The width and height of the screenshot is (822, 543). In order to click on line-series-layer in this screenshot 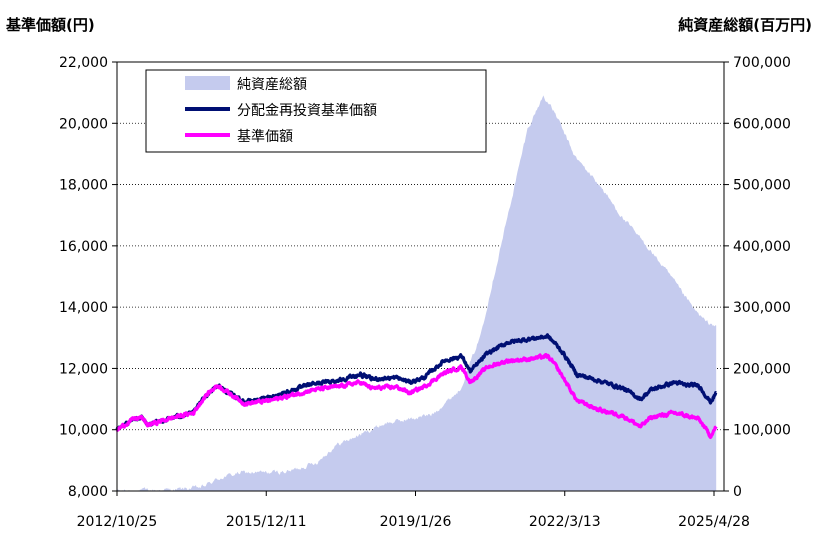, I will do `click(416, 386)`.